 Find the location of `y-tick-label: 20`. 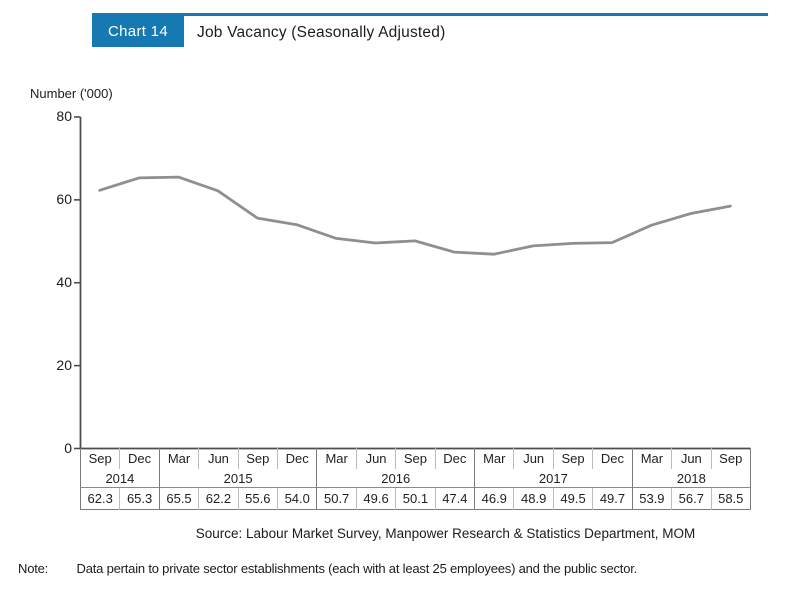

y-tick-label: 20 is located at coordinates (64, 364).